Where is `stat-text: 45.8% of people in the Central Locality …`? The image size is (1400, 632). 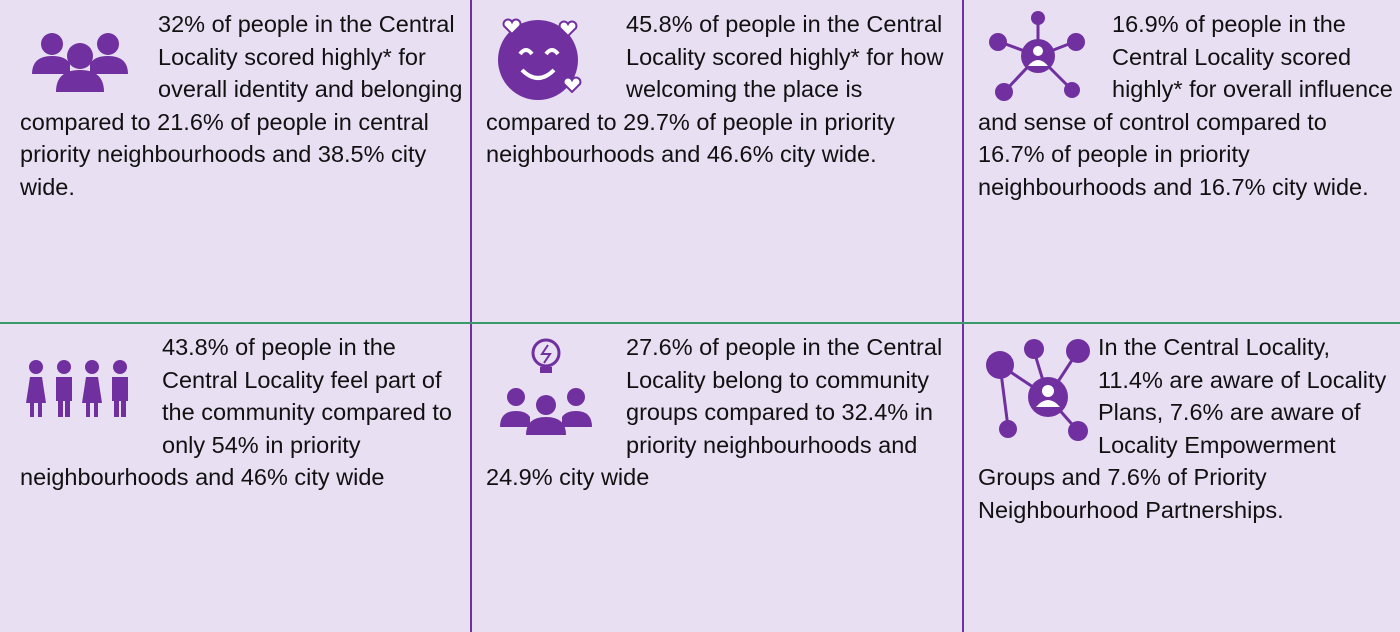 stat-text: 45.8% of people in the Central Locality … is located at coordinates (715, 89).